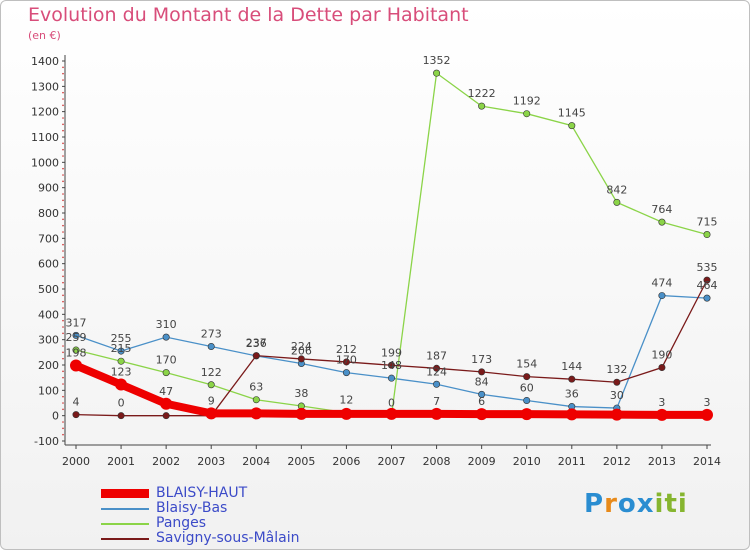  What do you see at coordinates (211, 334) in the screenshot?
I see `data-label: 273` at bounding box center [211, 334].